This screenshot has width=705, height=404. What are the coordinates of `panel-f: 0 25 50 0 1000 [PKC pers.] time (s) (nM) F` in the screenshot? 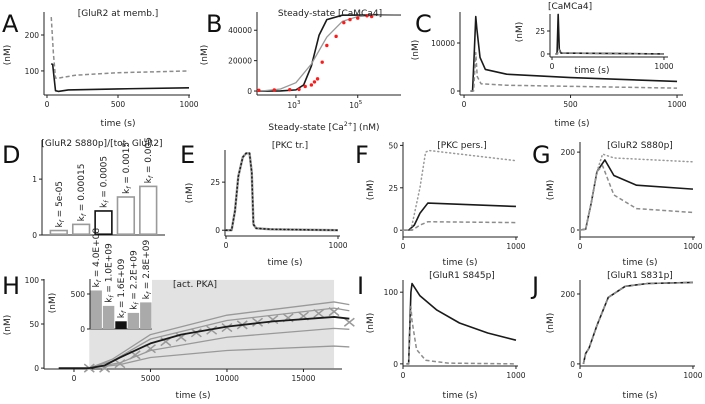 It's located at (440, 204).